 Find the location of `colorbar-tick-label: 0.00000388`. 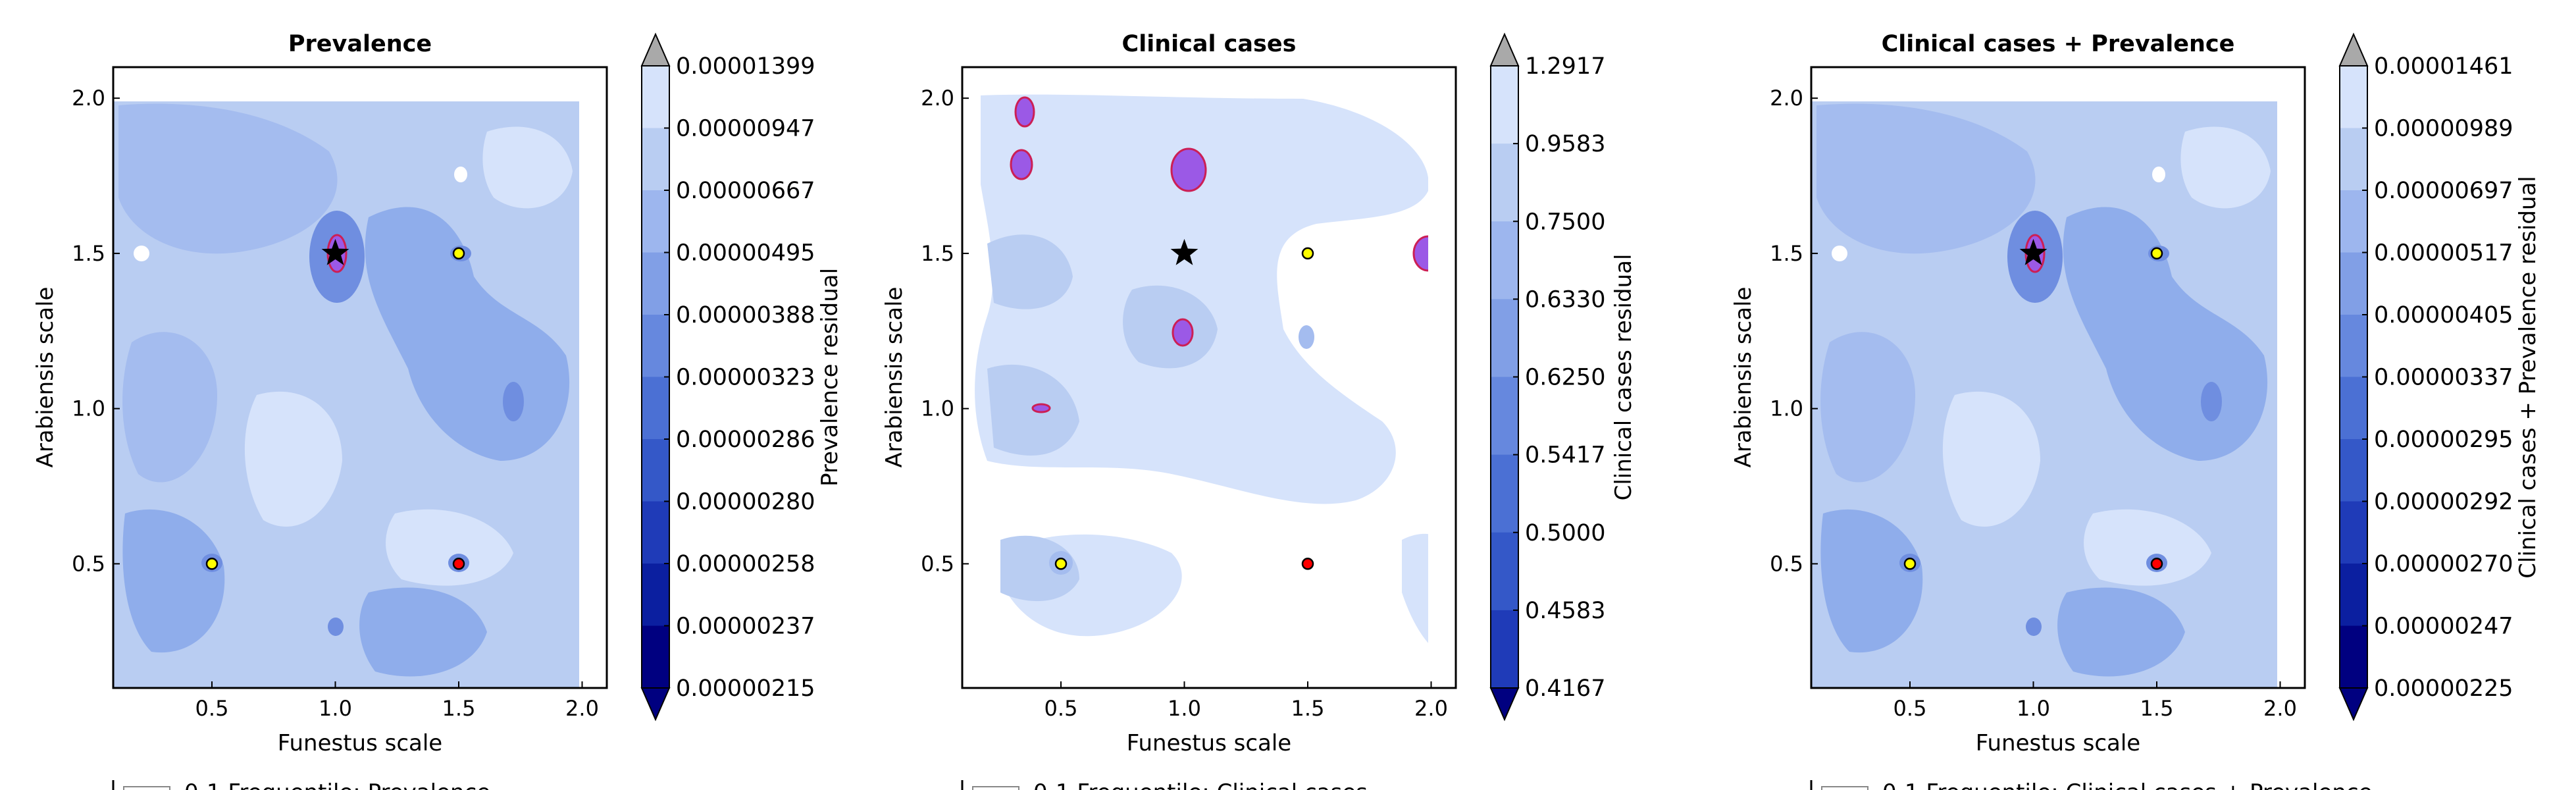

colorbar-tick-label: 0.00000388 is located at coordinates (745, 315).